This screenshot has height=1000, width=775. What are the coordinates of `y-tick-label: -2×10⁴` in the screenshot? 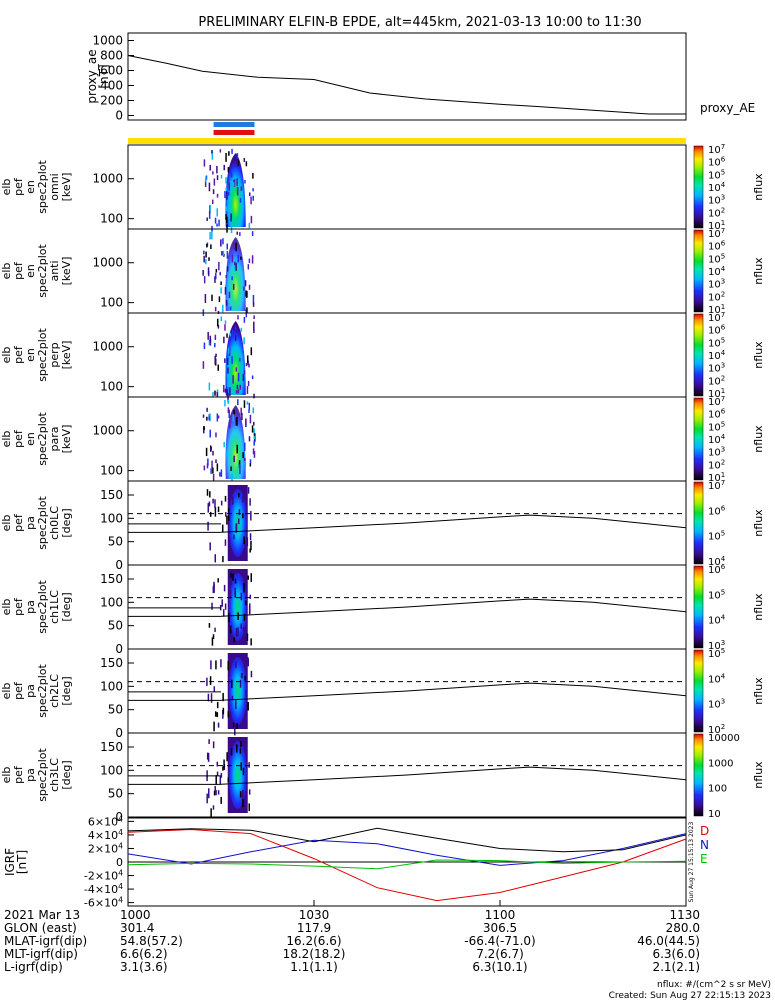 It's located at (103, 876).